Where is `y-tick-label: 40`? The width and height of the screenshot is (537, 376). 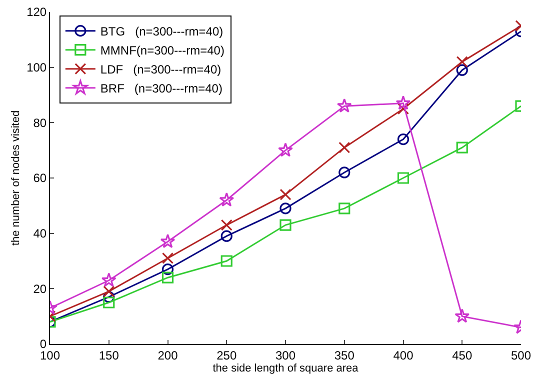 y-tick-label: 40 is located at coordinates (40, 233).